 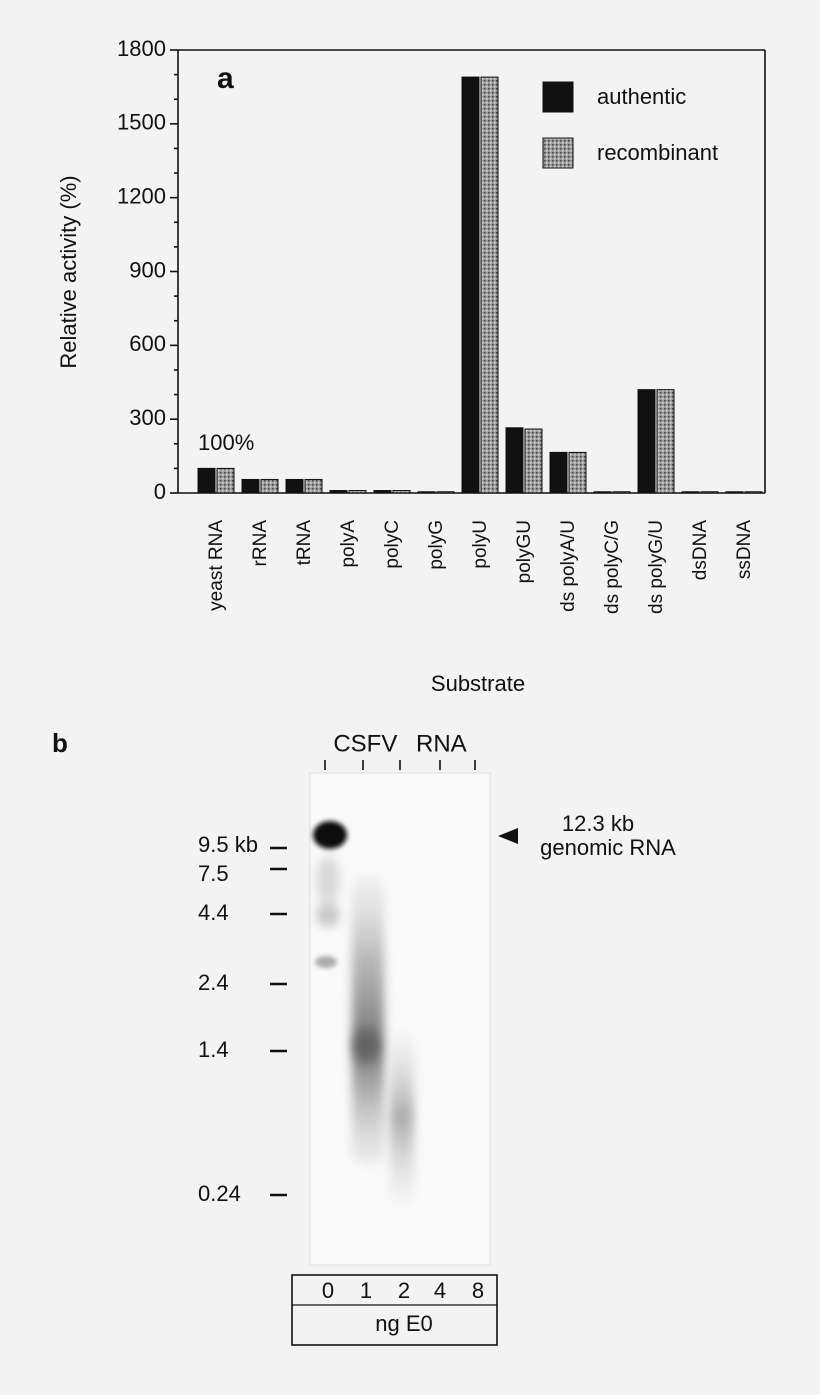 What do you see at coordinates (213, 1049) in the screenshot?
I see `marker-label: 1.4` at bounding box center [213, 1049].